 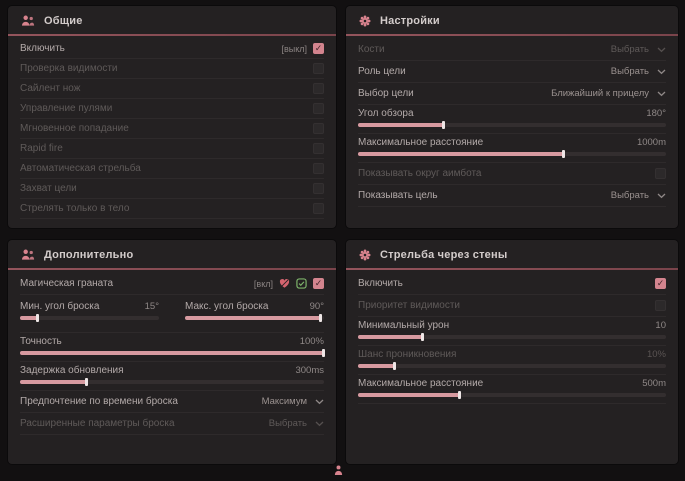 I want to click on slider-value: 15°, so click(x=151, y=306).